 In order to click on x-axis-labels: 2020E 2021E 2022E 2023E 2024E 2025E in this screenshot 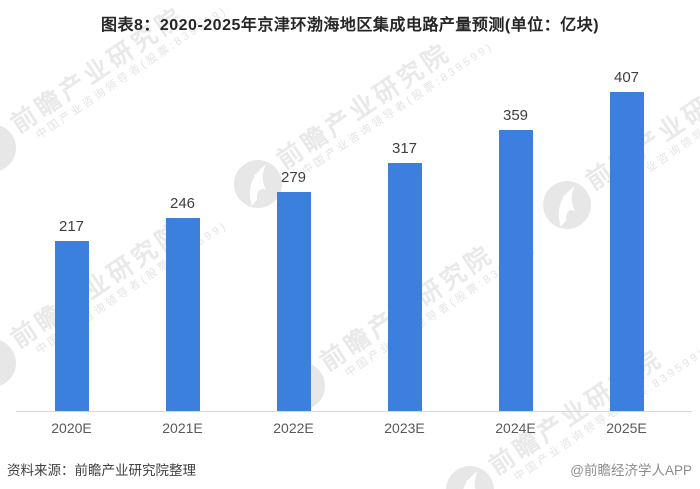, I will do `click(349, 428)`.